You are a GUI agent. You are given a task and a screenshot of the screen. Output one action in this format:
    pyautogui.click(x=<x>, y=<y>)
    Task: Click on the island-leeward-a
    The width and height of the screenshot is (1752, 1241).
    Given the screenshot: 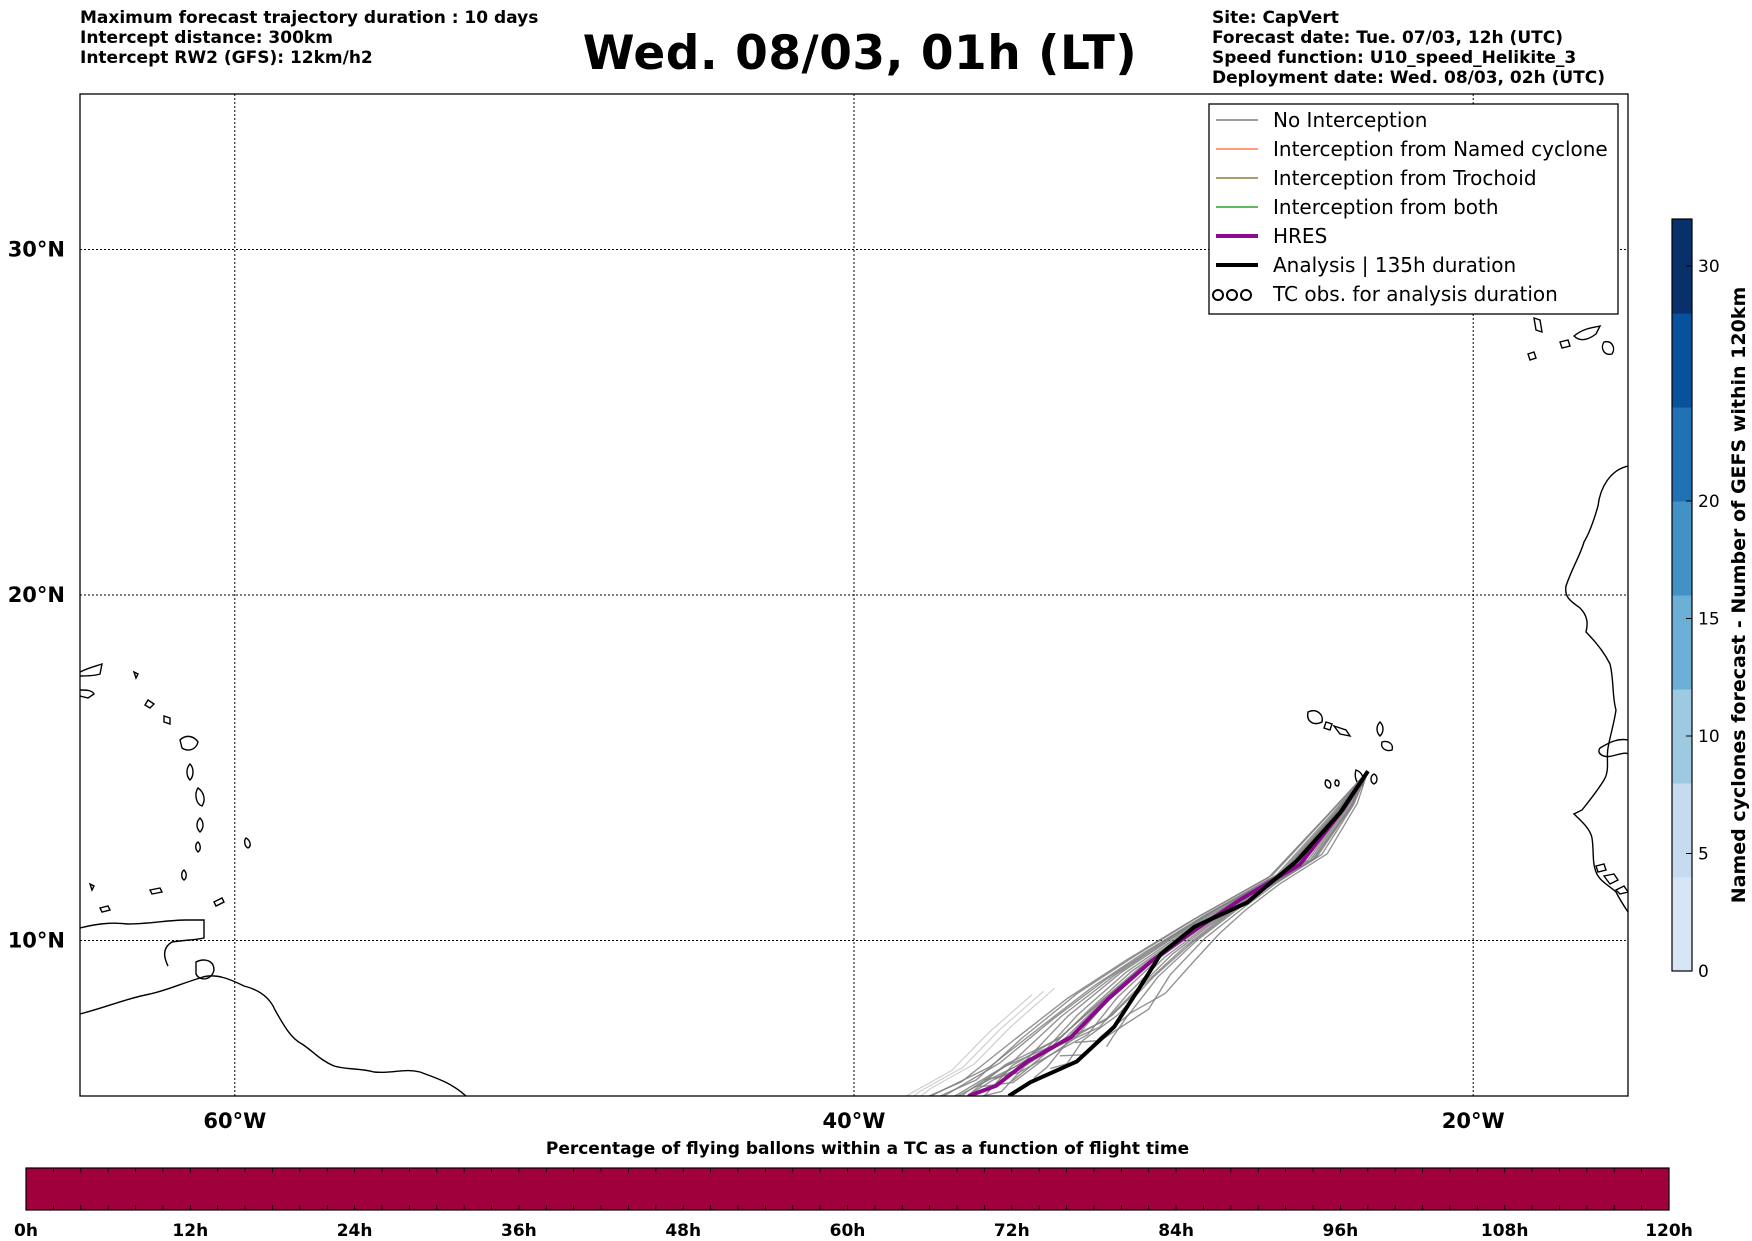 What is the action you would take?
    pyautogui.click(x=135, y=675)
    